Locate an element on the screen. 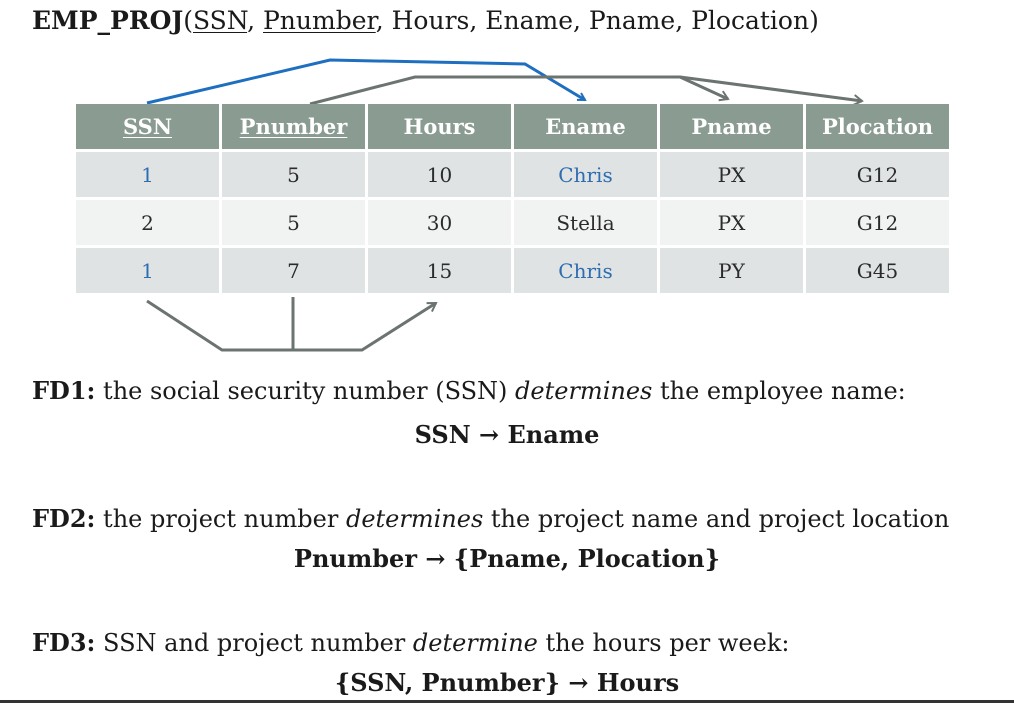 Image resolution: width=1014 pixels, height=703 pixels. fd2-emphasis: determines is located at coordinates (414, 519).